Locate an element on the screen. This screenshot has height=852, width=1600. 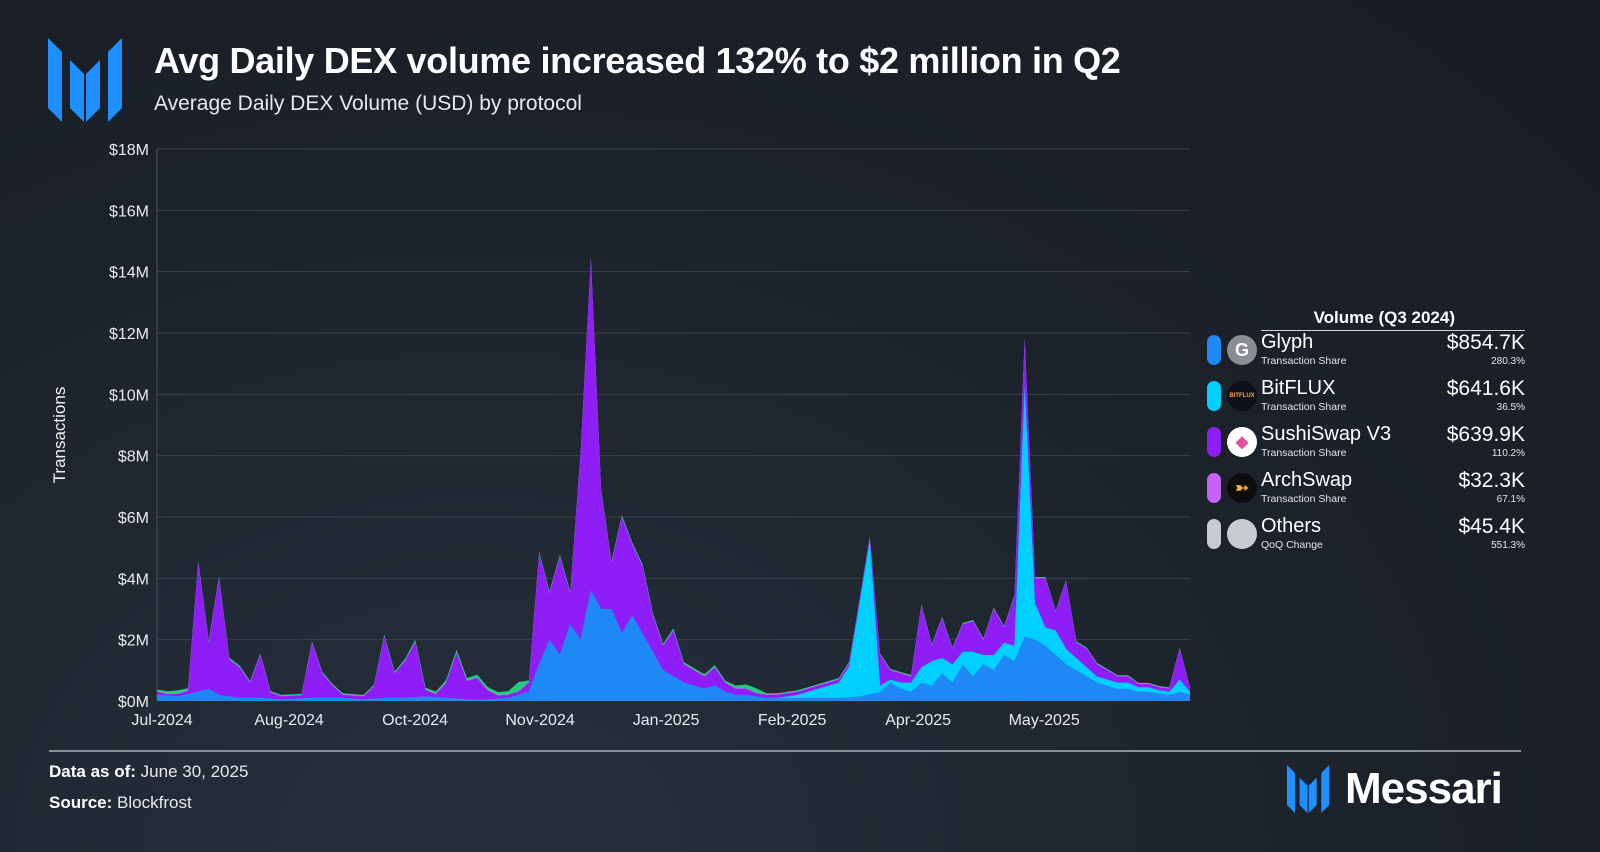
x-tick-label: Nov-2024 is located at coordinates (539, 720).